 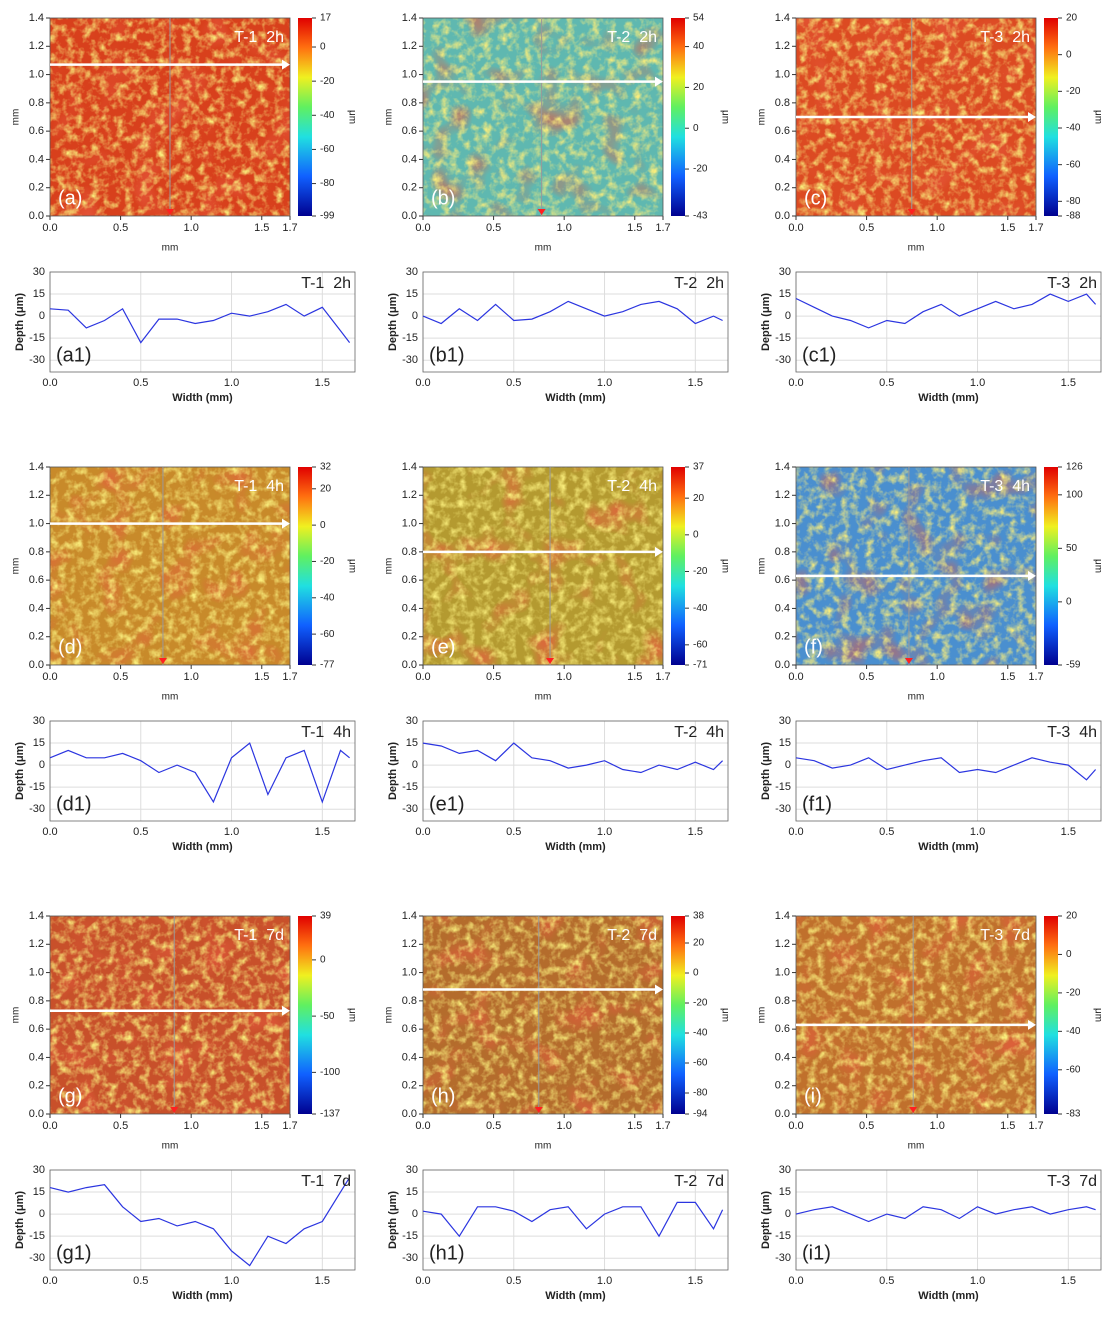 What do you see at coordinates (443, 1096) in the screenshot?
I see `panel-label: (h)` at bounding box center [443, 1096].